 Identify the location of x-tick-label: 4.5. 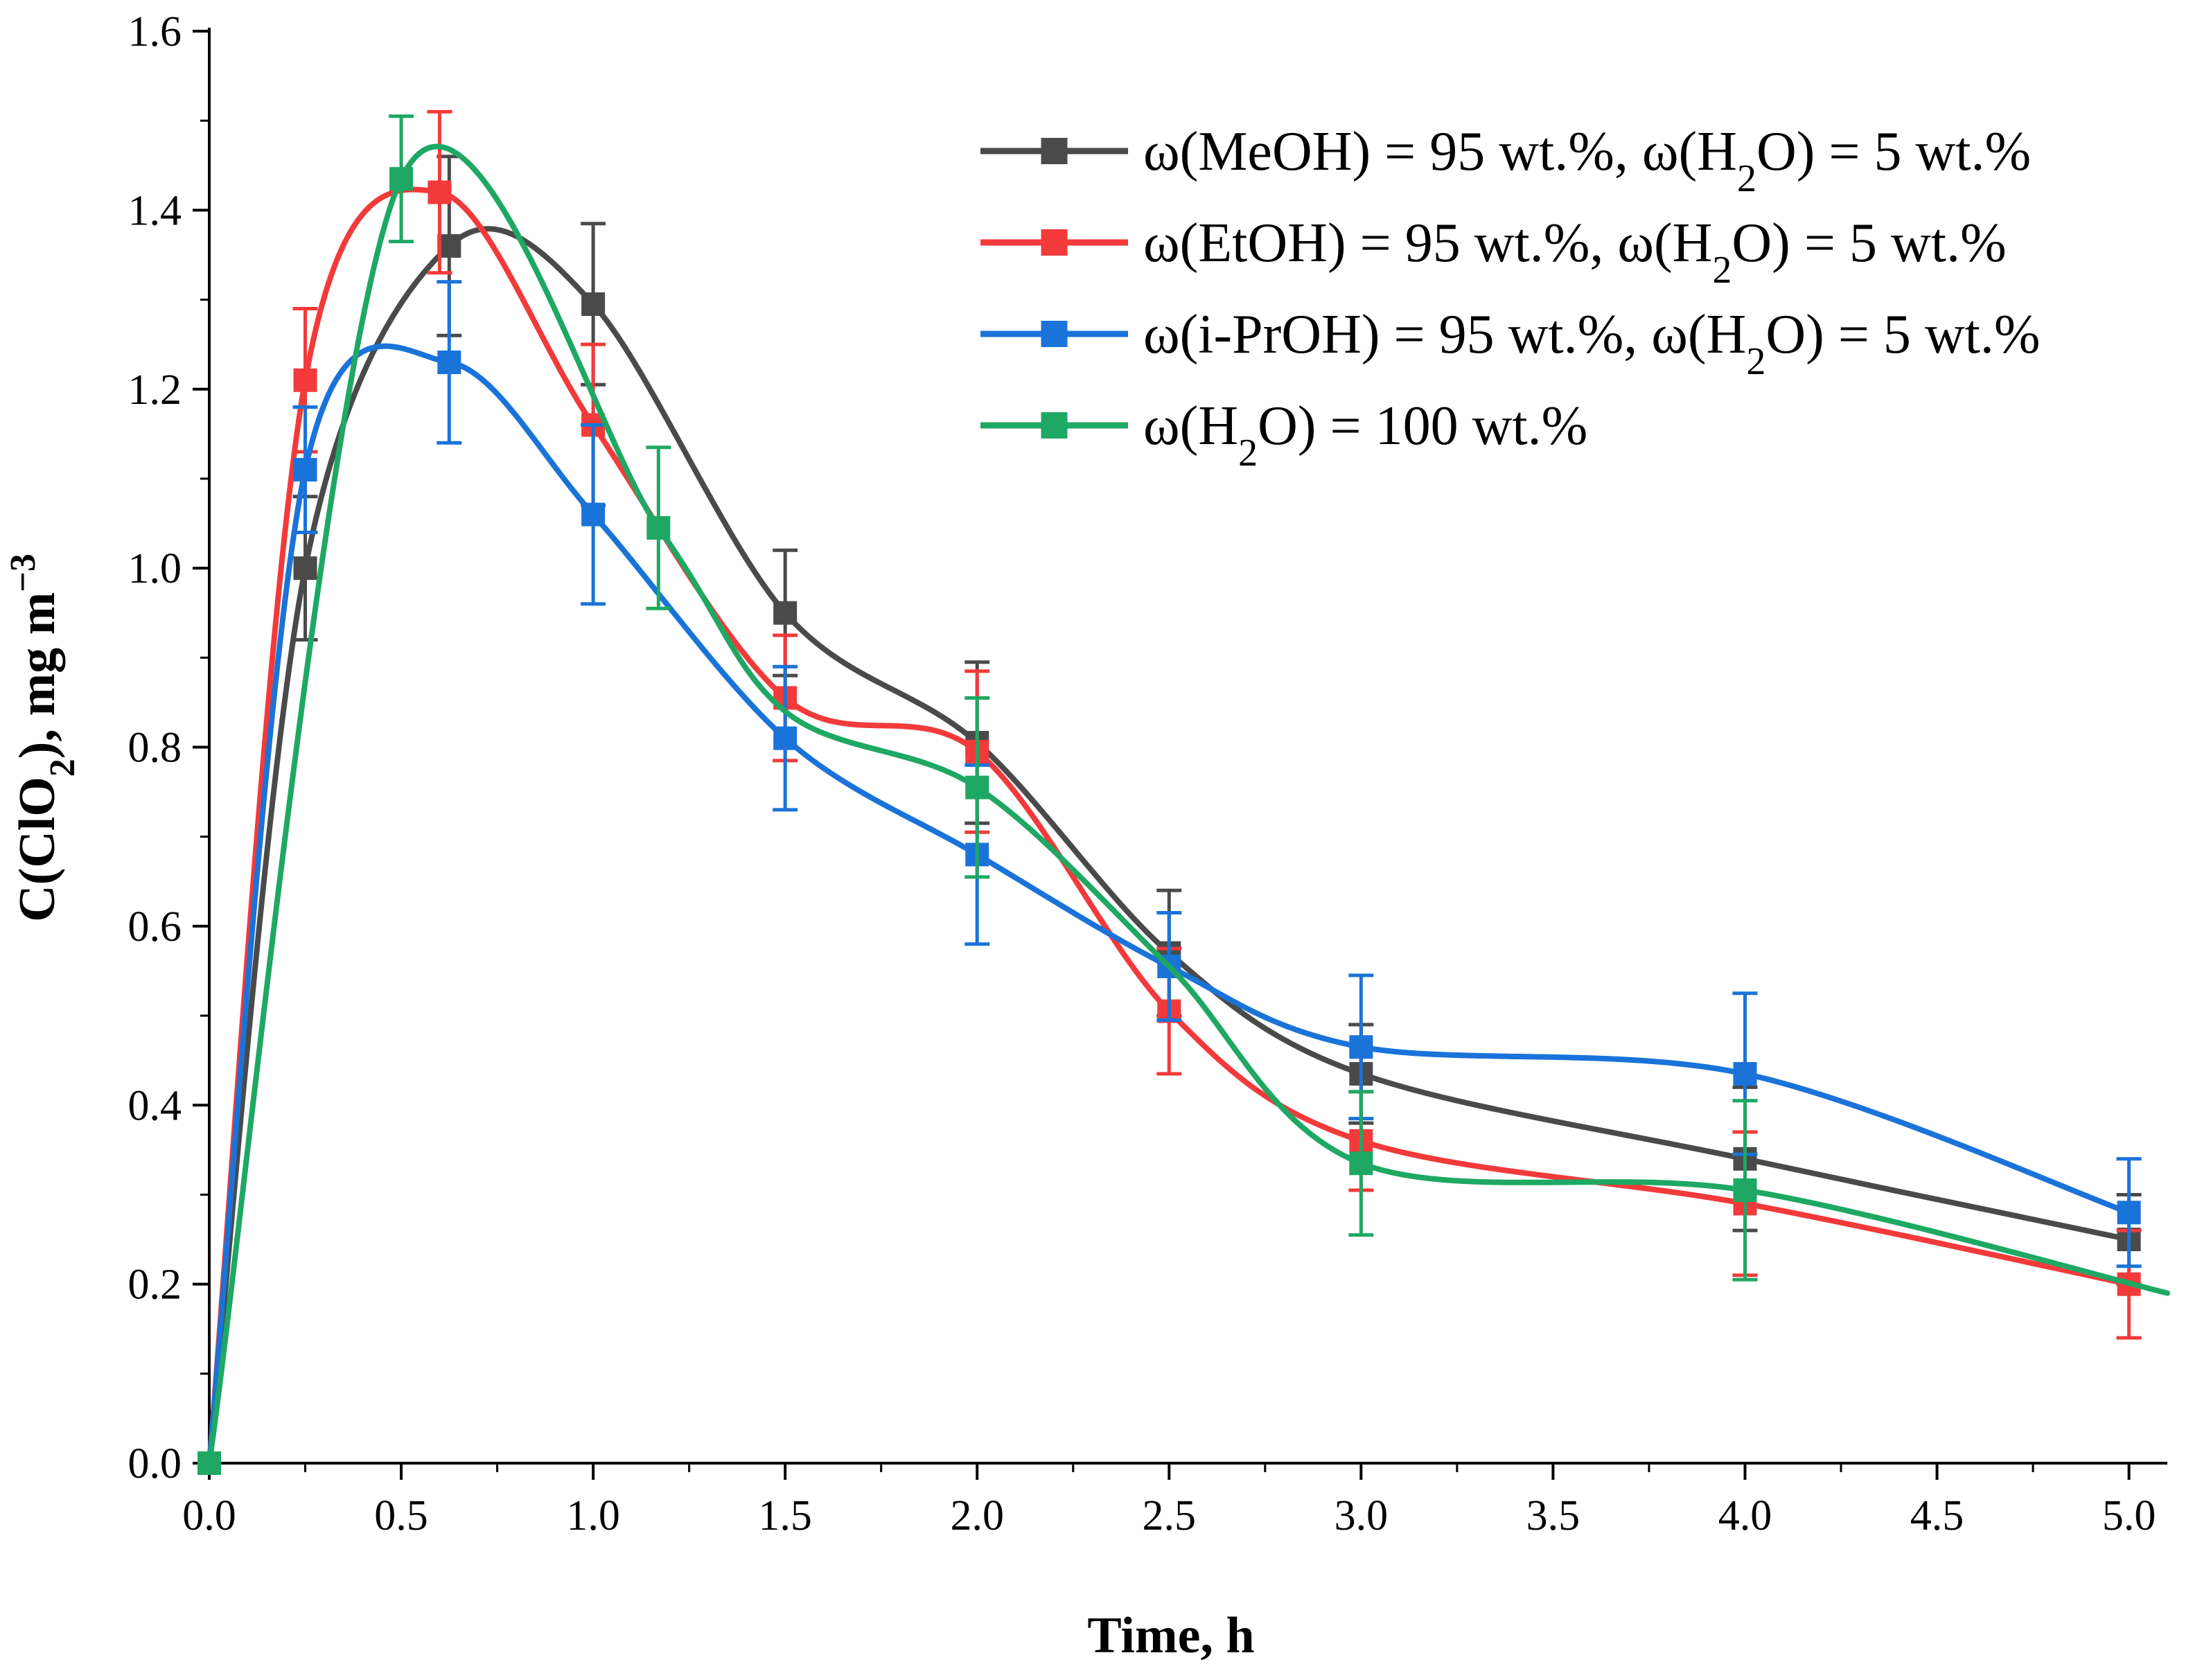
(1937, 1515).